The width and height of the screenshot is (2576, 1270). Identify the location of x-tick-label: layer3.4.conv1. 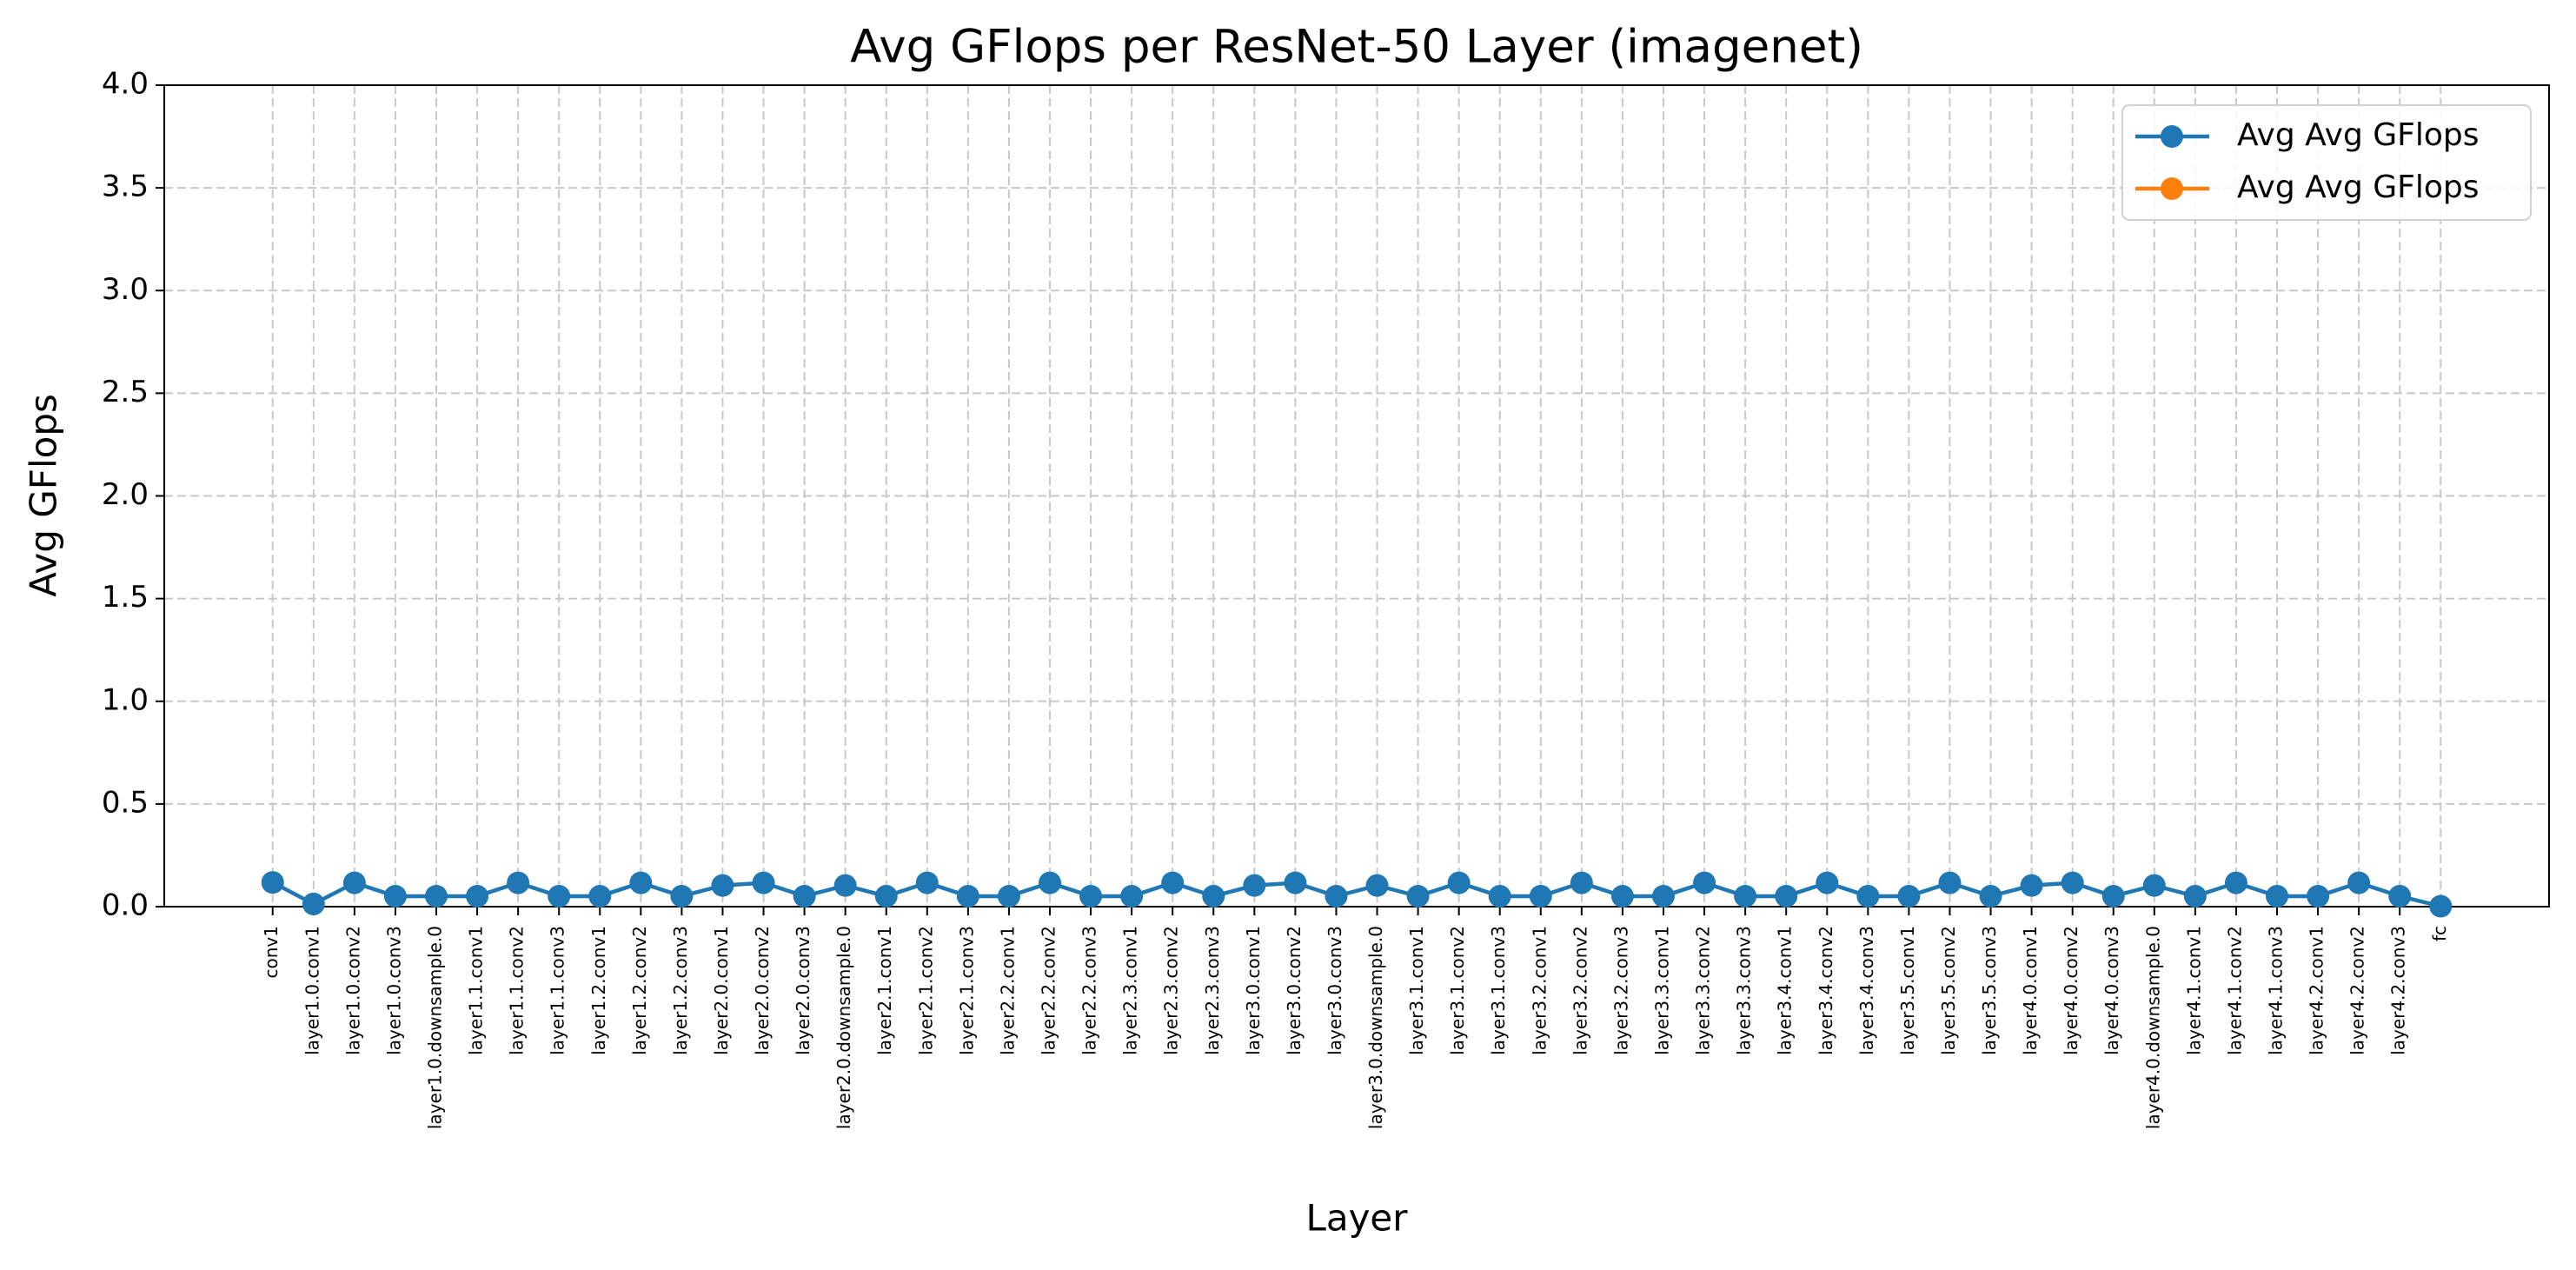
(1785, 991).